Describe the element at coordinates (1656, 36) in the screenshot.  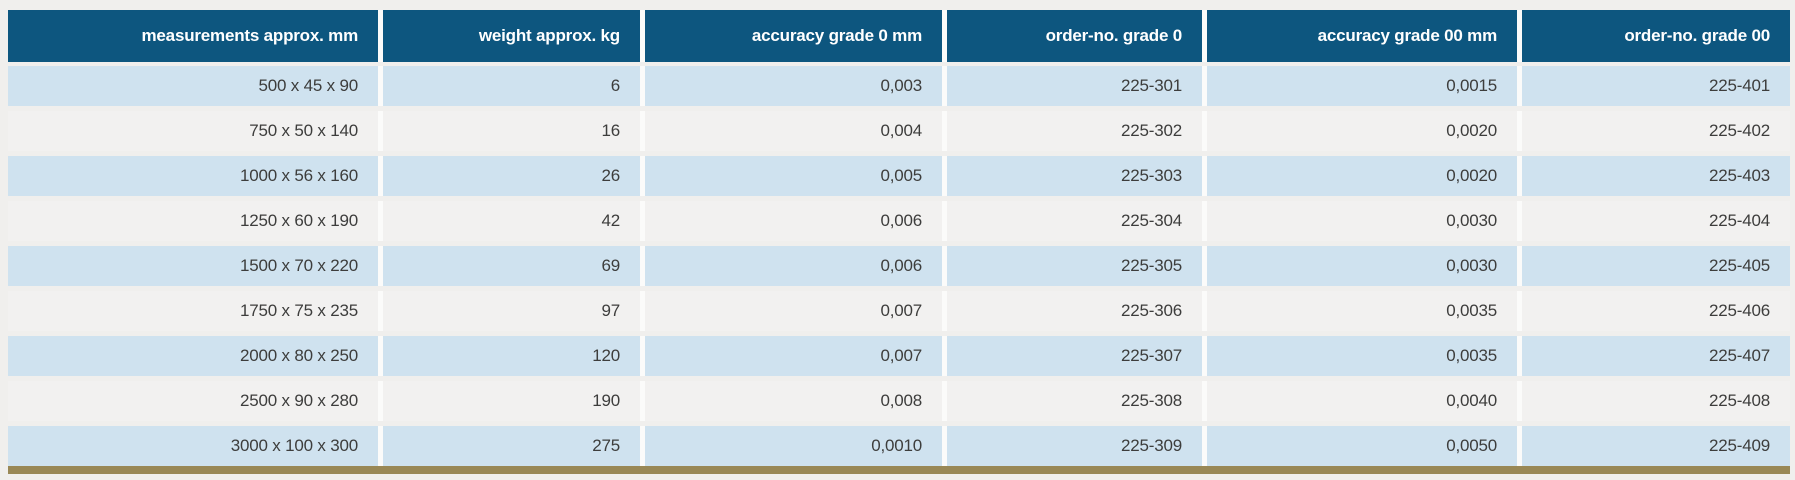
I see `column-header-order-no-grade-00: order-no. grade 00` at that location.